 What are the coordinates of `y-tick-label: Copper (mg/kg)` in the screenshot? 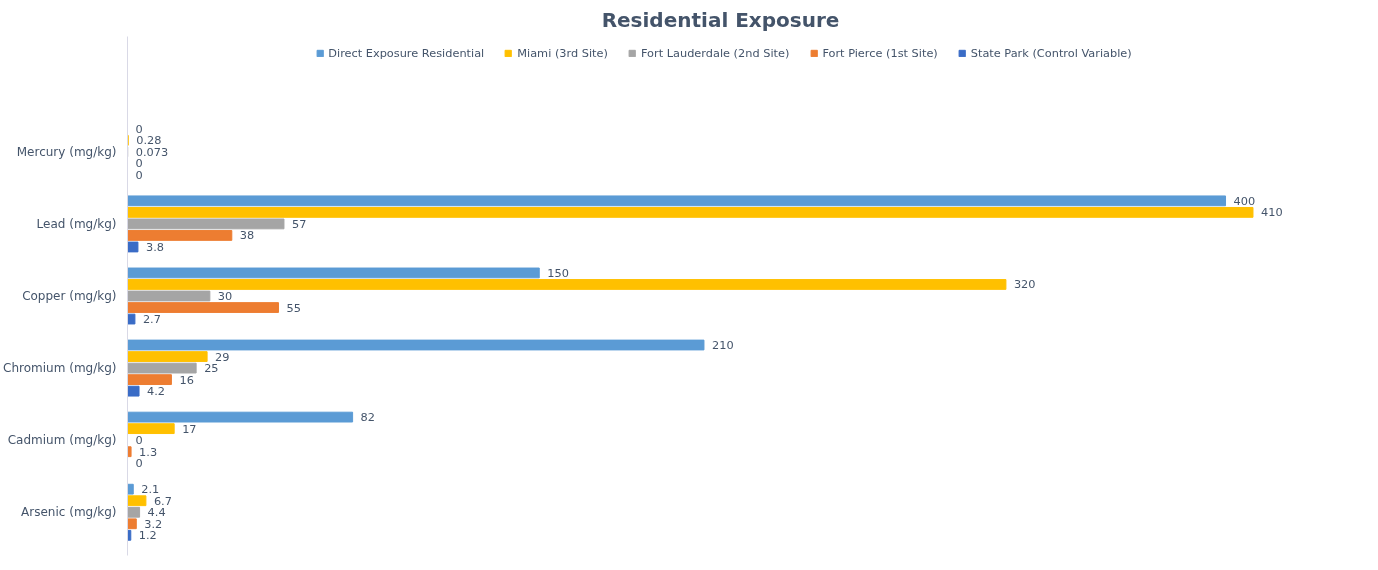 It's located at (69, 296).